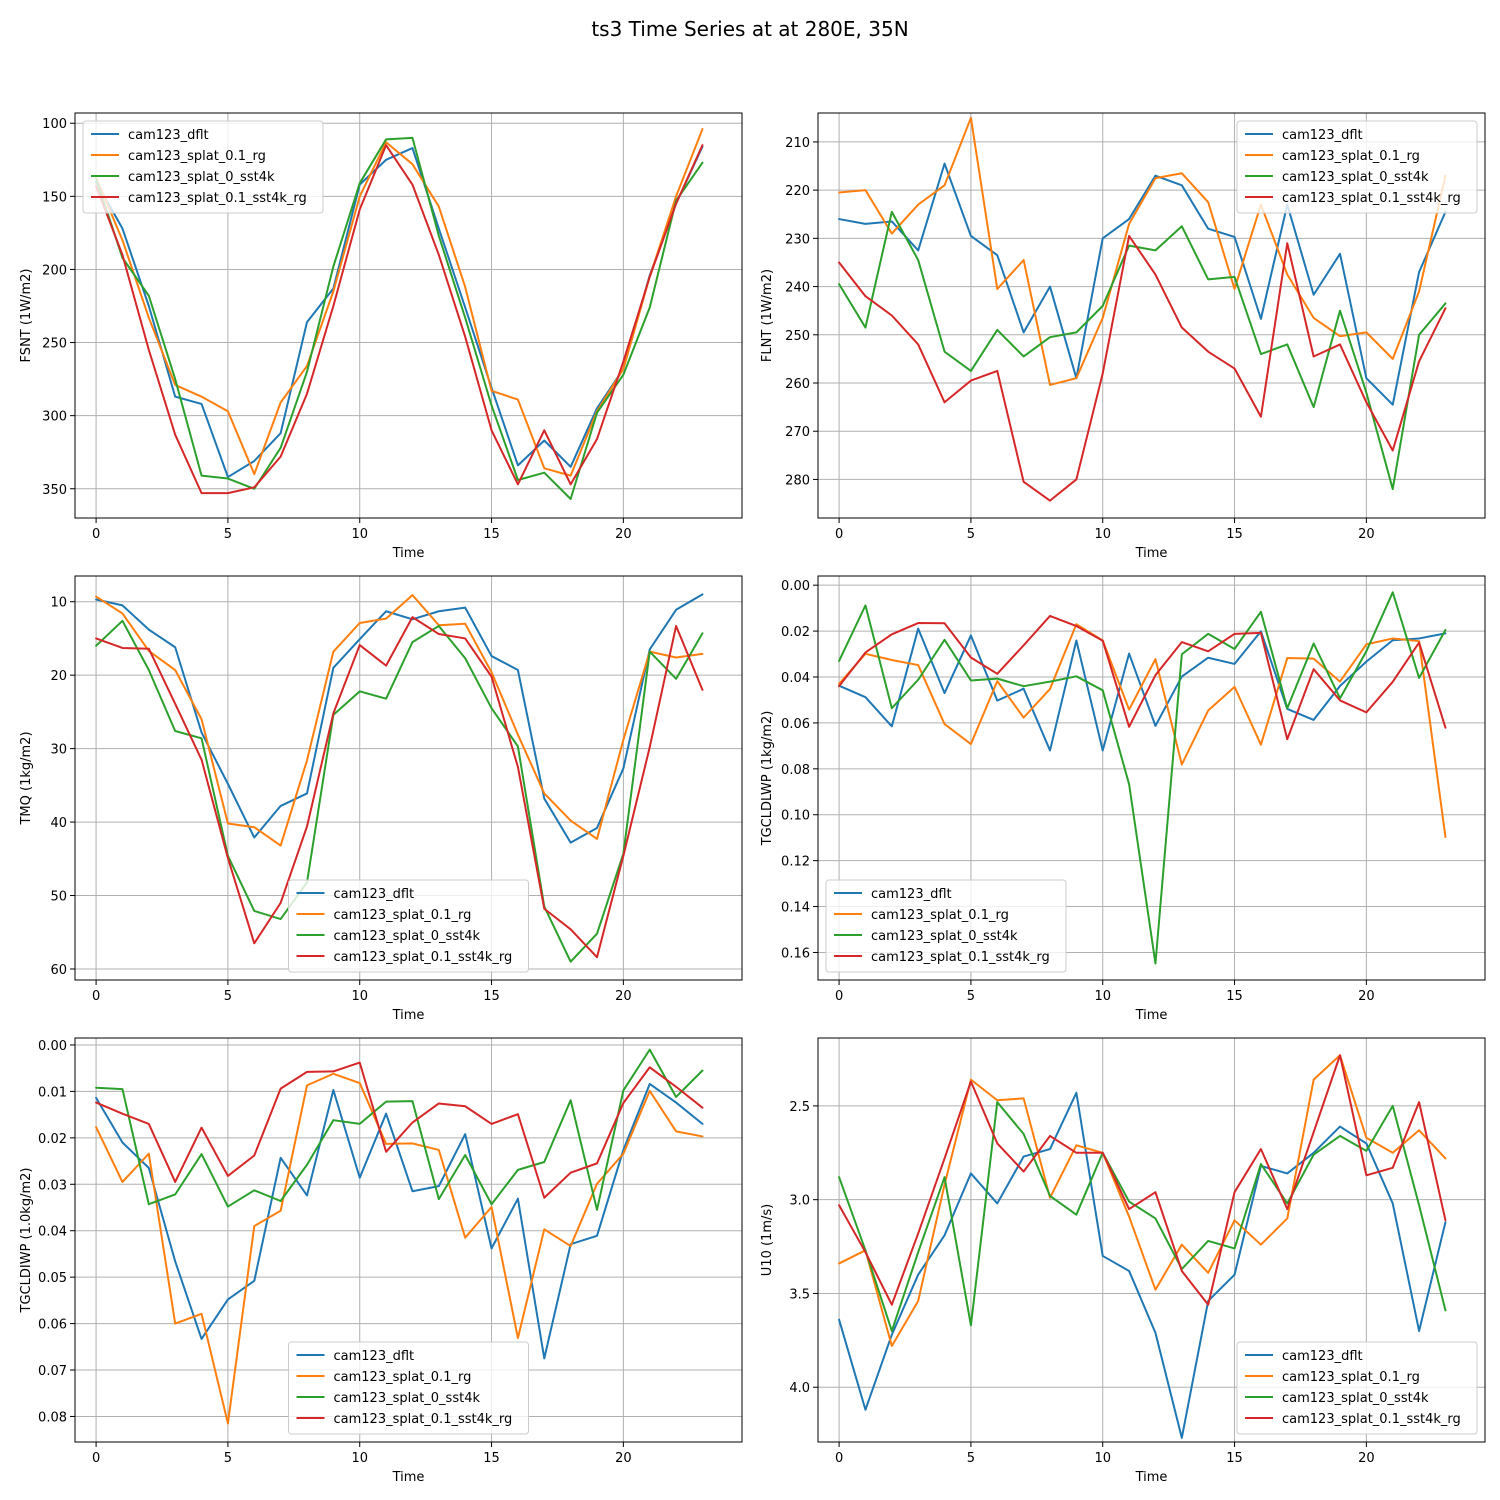 The image size is (1500, 1500). Describe the element at coordinates (797, 432) in the screenshot. I see `y-tick-label: 270` at that location.